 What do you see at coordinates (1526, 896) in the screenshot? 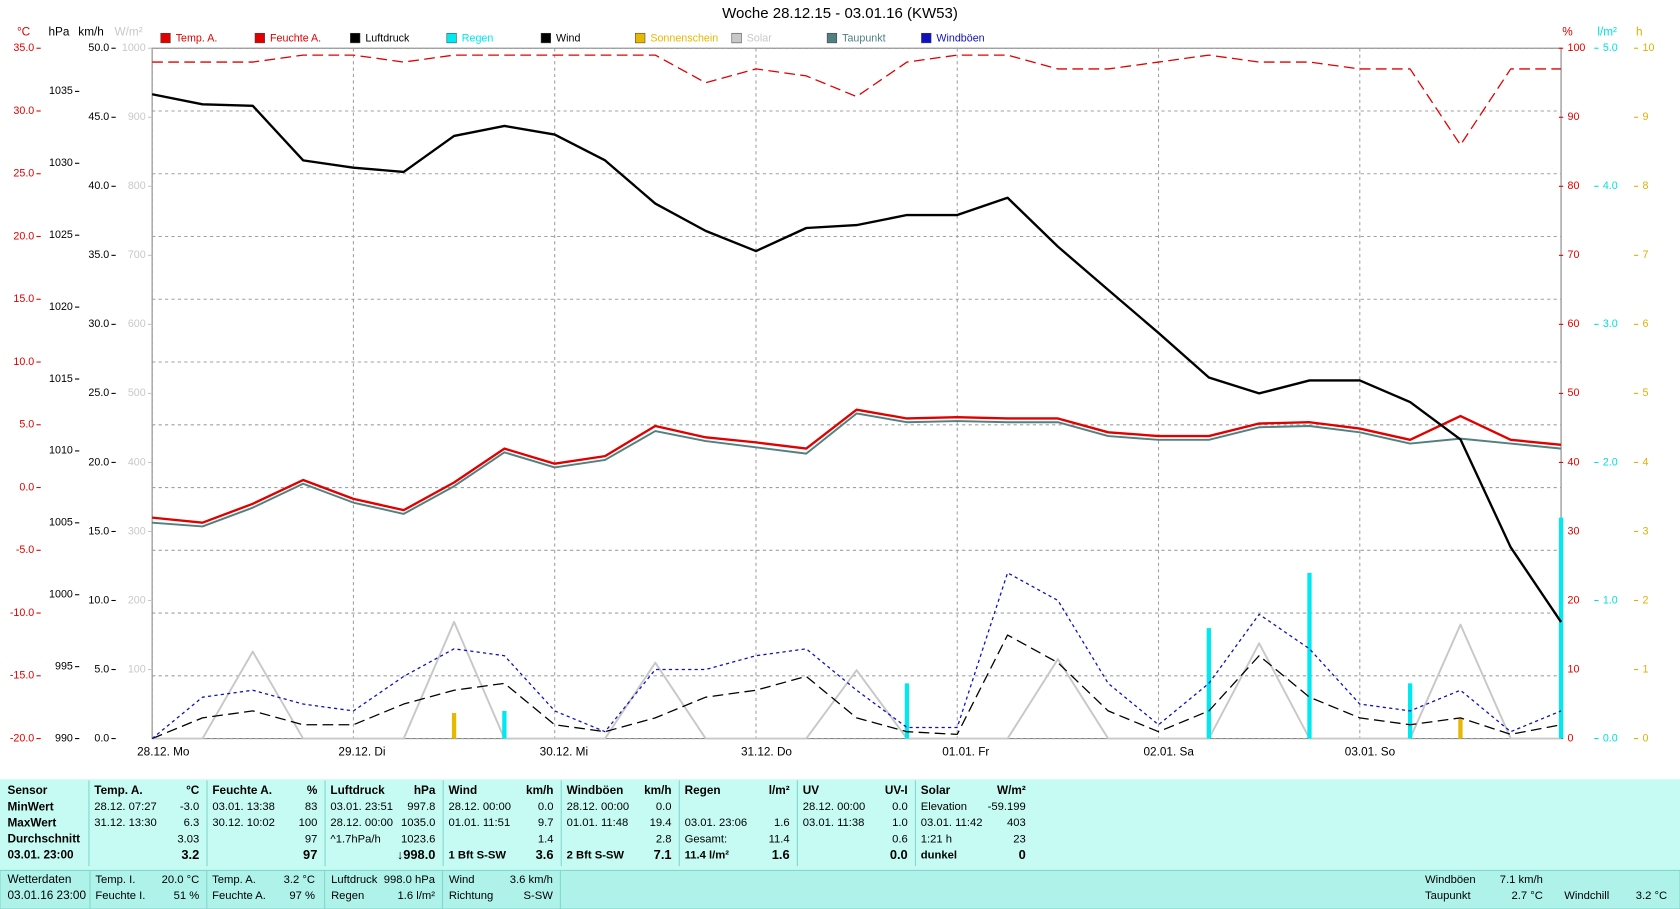
I see `footer-value: 2.7 °C` at bounding box center [1526, 896].